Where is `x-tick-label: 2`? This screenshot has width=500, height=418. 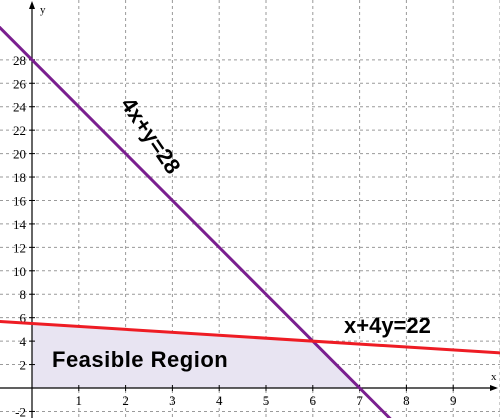 x-tick-label: 2 is located at coordinates (125, 400).